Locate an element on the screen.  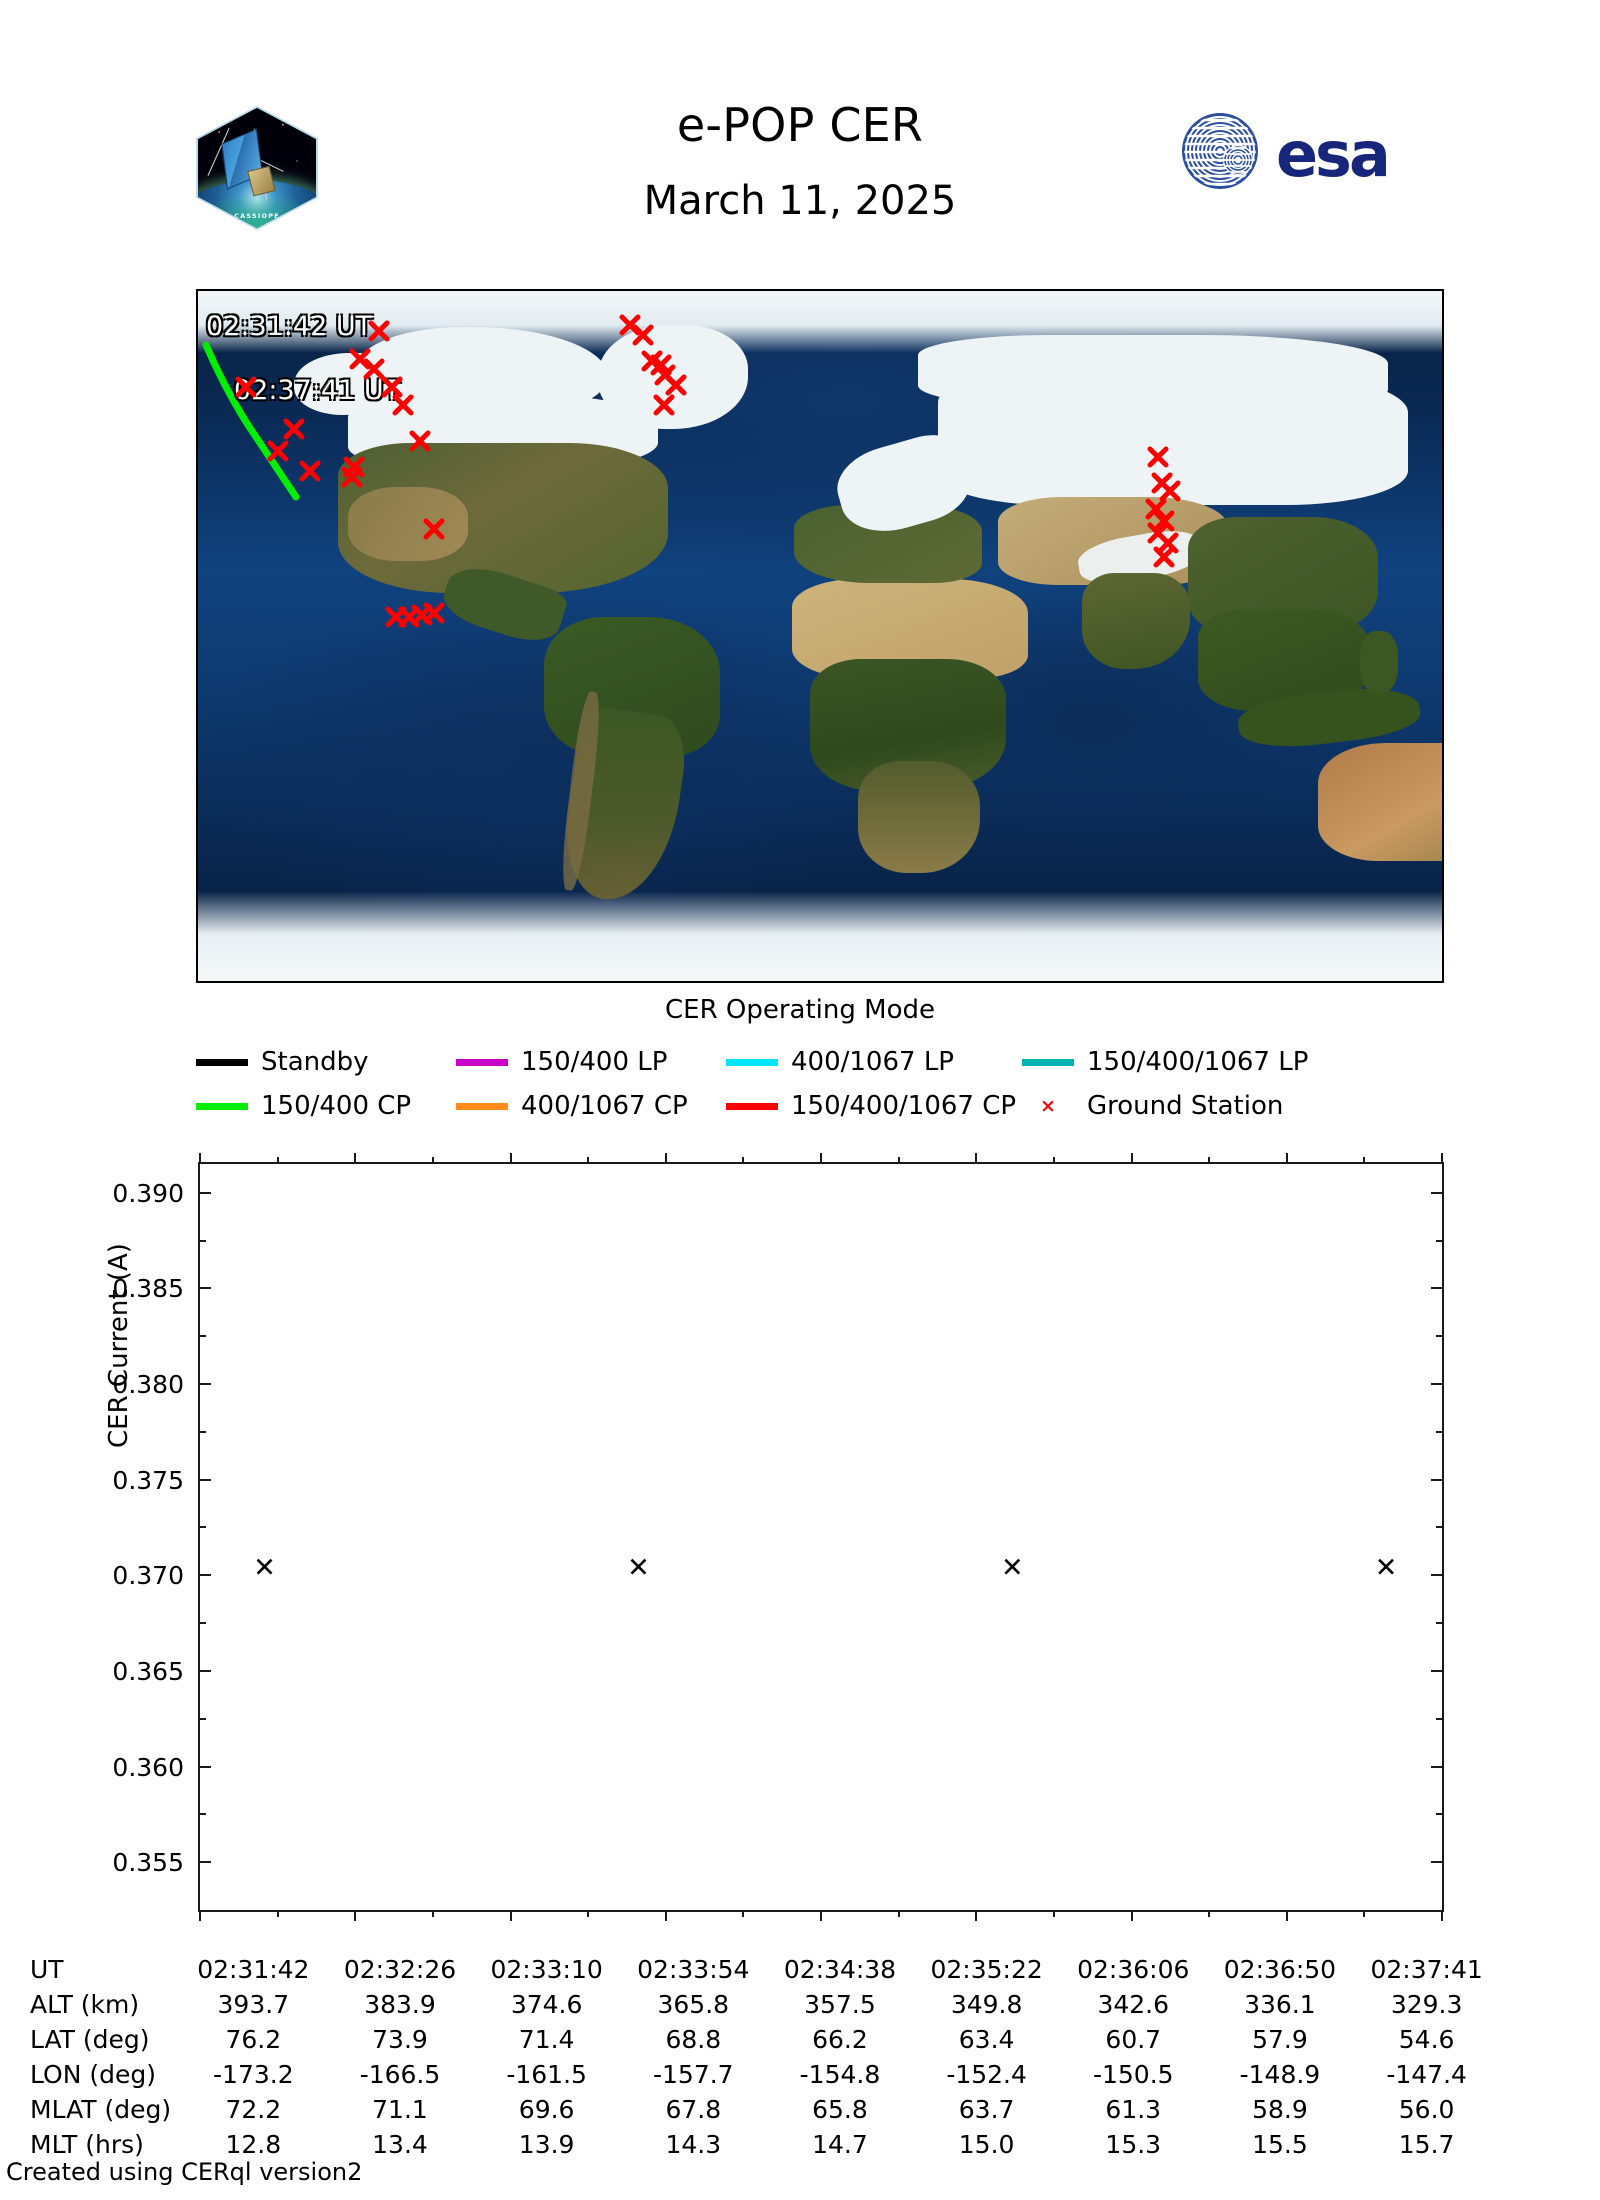
table-cell: 383.9 is located at coordinates (400, 2004).